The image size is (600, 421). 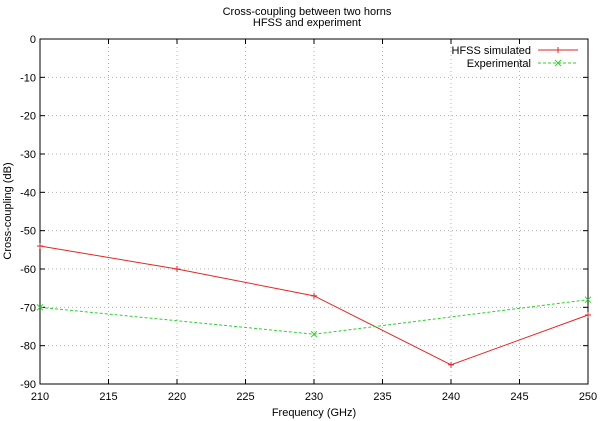 I want to click on legend-label: HFSS simulated, so click(x=491, y=51).